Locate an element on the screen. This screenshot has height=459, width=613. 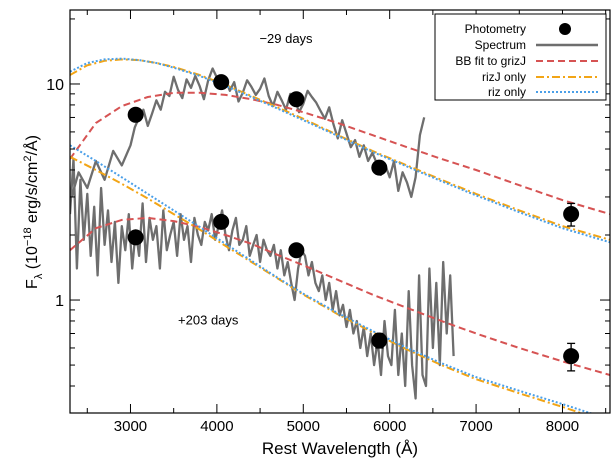
y-tick-label: 1 is located at coordinates (59, 301).